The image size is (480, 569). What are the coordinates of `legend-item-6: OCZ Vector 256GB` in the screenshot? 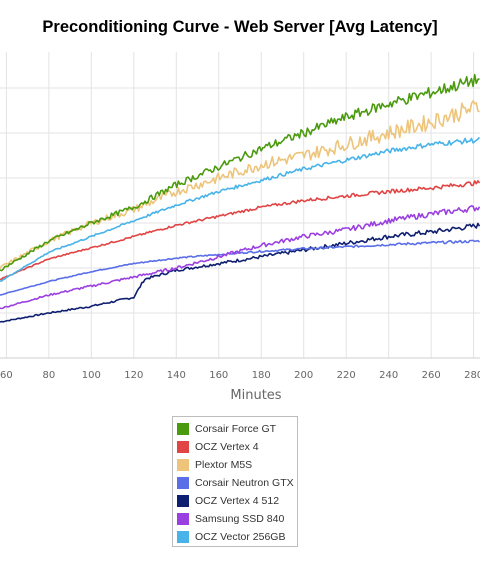 It's located at (237, 537).